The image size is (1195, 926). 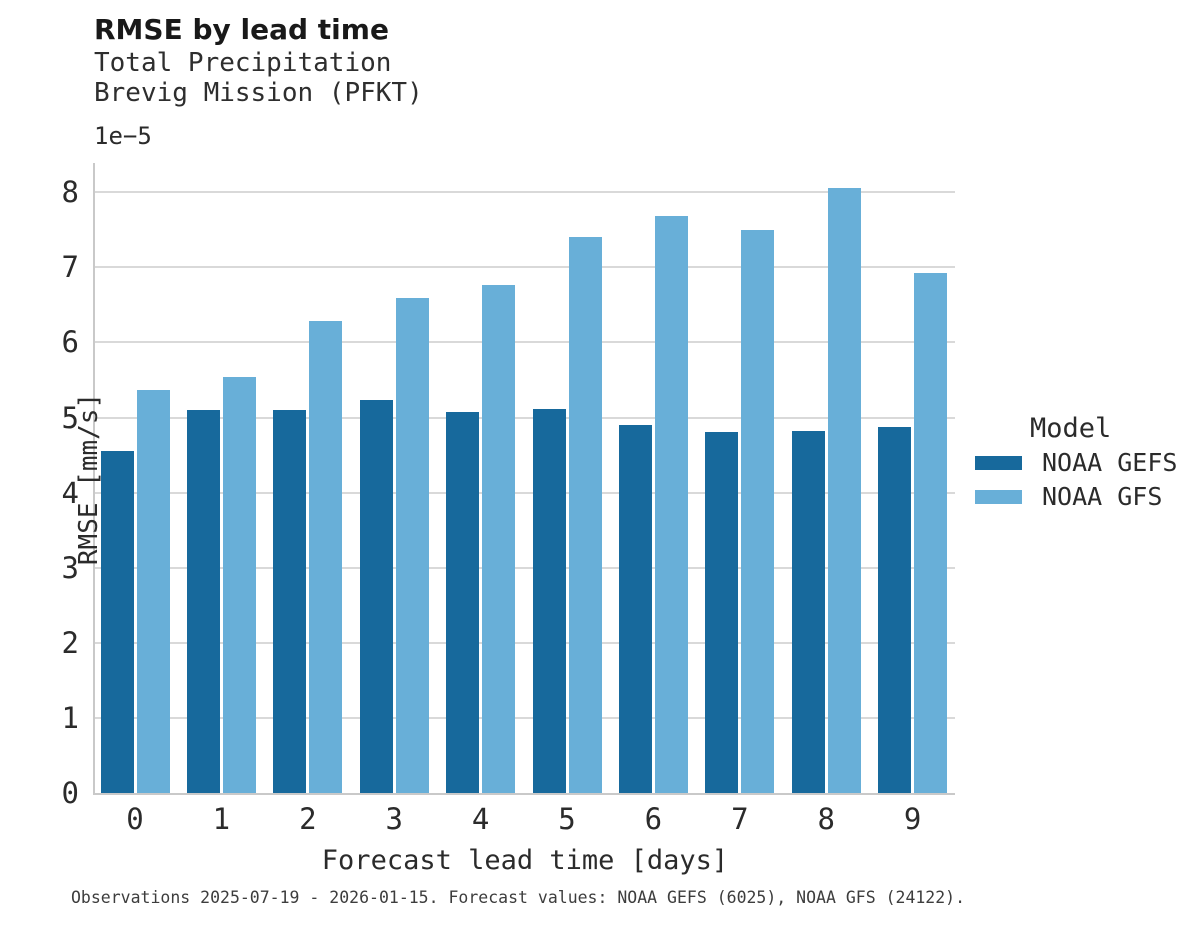 I want to click on y-tick-1: 1, so click(x=70, y=717).